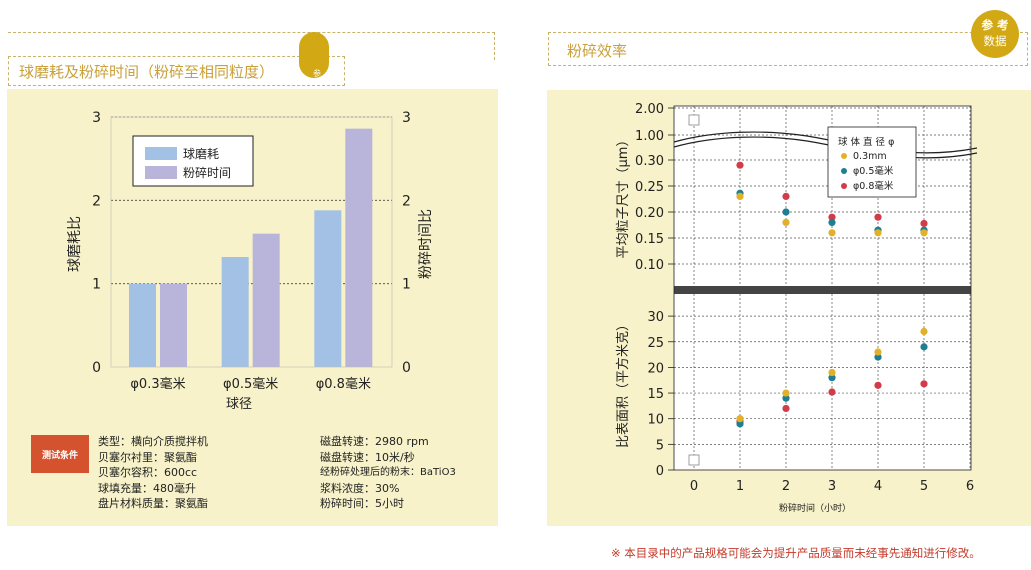 This screenshot has height=570, width=1031. Describe the element at coordinates (96, 368) in the screenshot. I see `bar-ytick-left: 0` at that location.